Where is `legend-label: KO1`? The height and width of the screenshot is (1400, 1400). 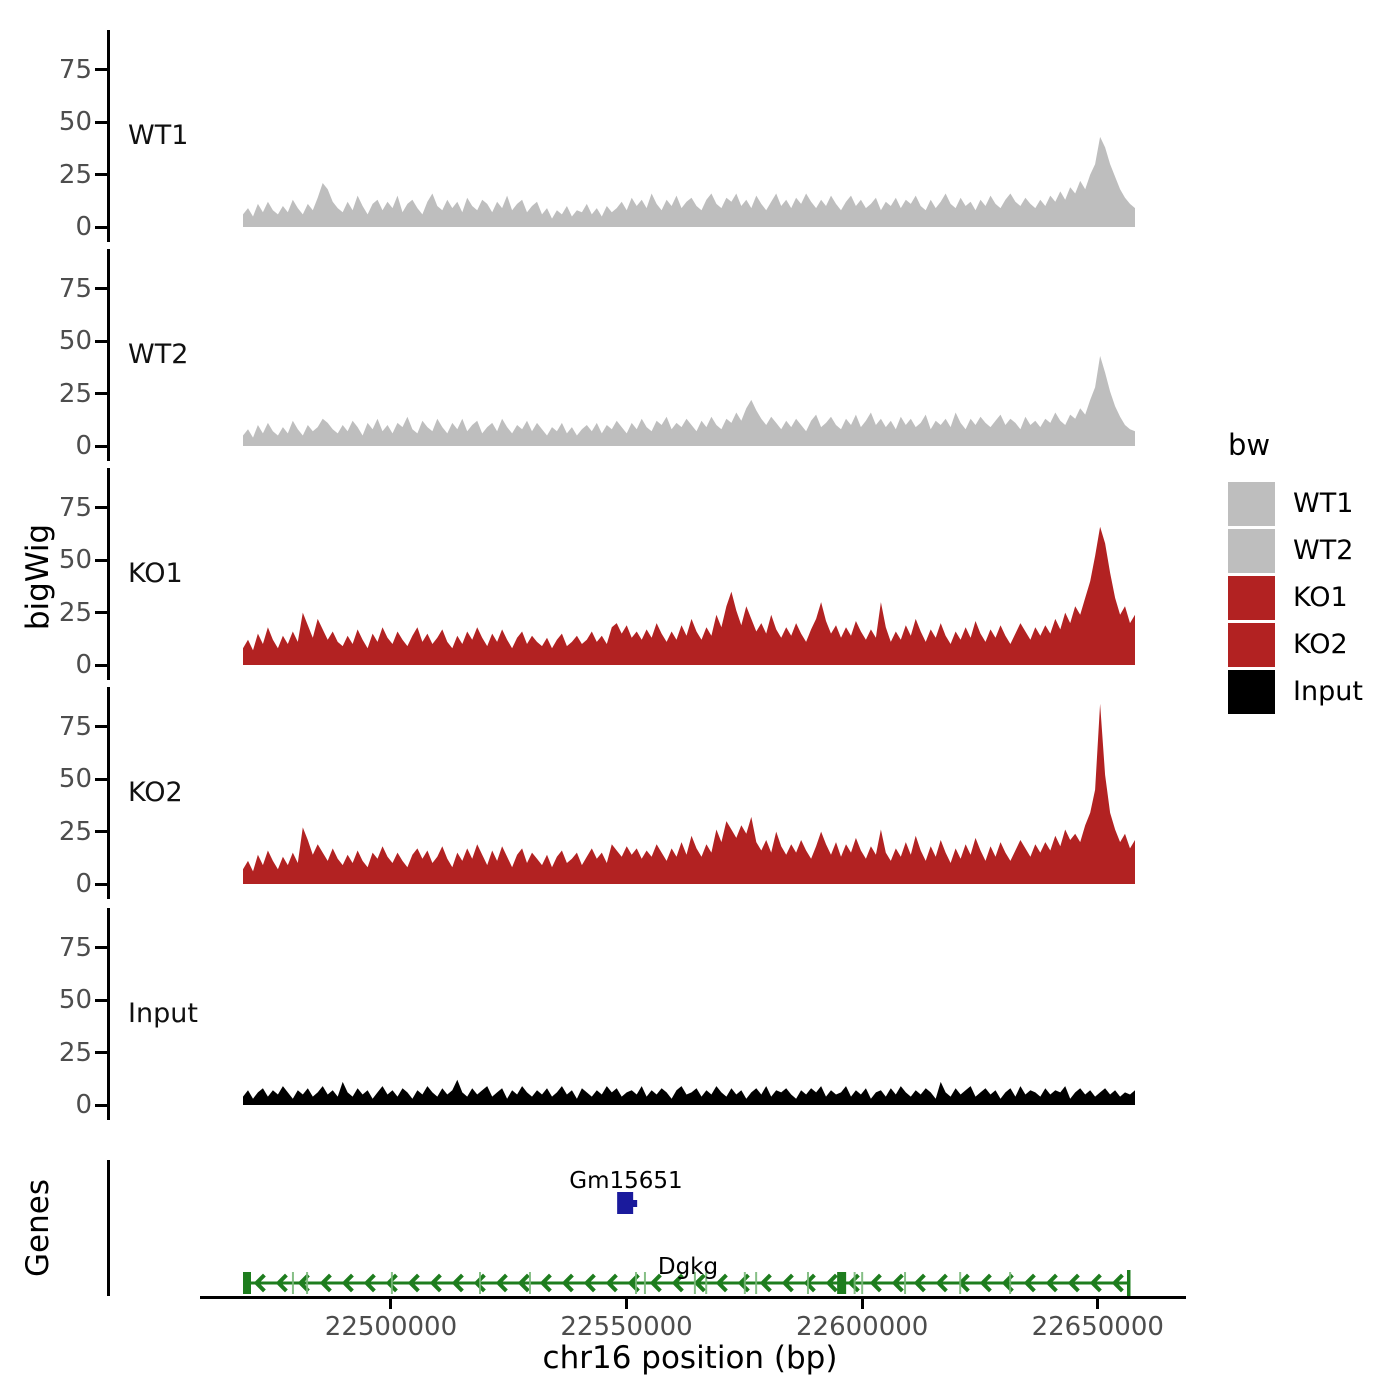 legend-label: KO1 is located at coordinates (1320, 597).